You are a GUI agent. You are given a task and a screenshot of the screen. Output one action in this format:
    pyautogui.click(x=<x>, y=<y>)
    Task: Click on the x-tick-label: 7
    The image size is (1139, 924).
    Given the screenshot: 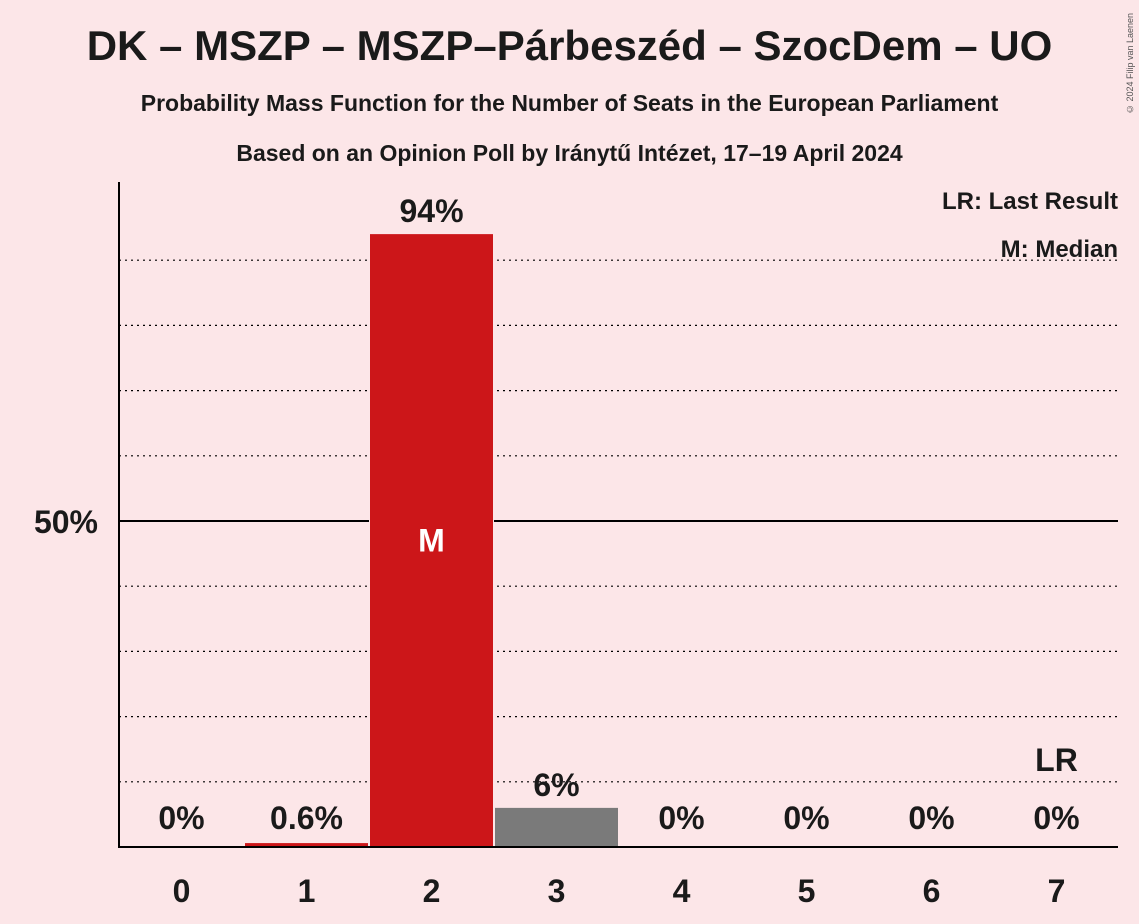 What is the action you would take?
    pyautogui.click(x=1057, y=891)
    